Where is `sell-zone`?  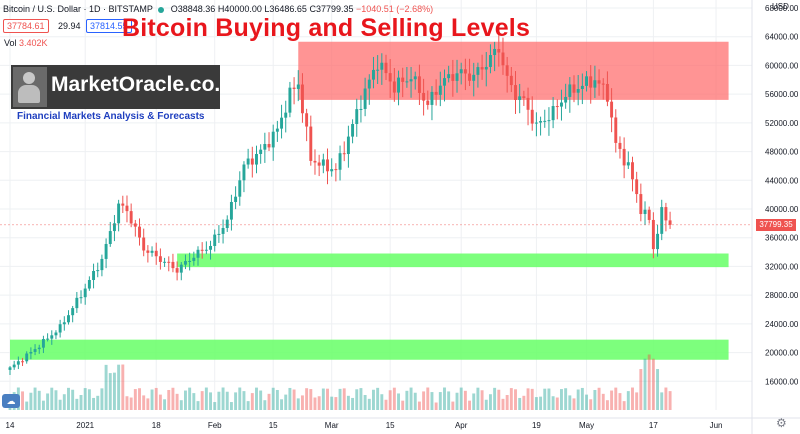
sell-zone is located at coordinates (513, 70).